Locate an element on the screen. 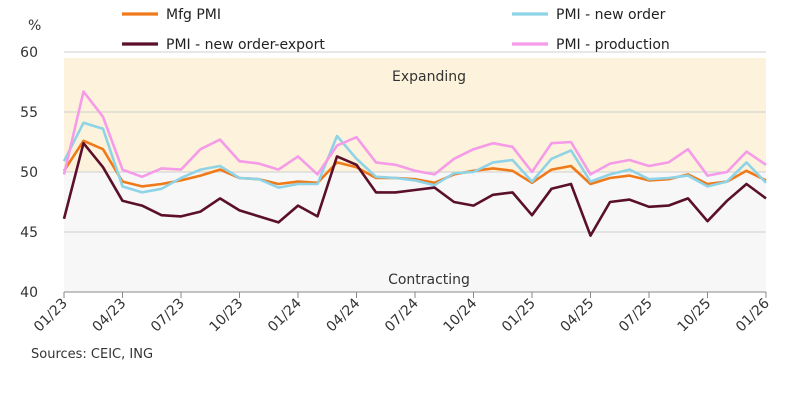 Image resolution: width=794 pixels, height=412 pixels. x-tick-label: 04/24 is located at coordinates (343, 315).